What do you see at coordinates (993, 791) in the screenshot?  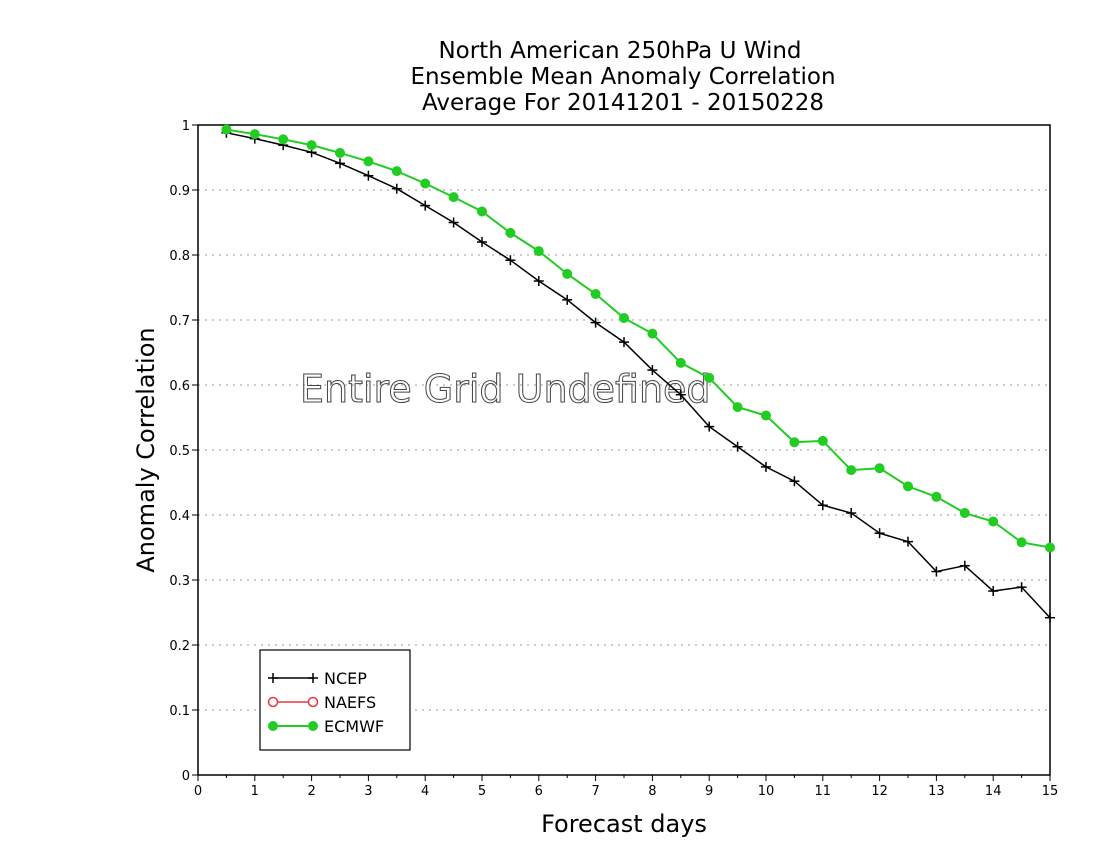 I see `x-tick-label: 14` at bounding box center [993, 791].